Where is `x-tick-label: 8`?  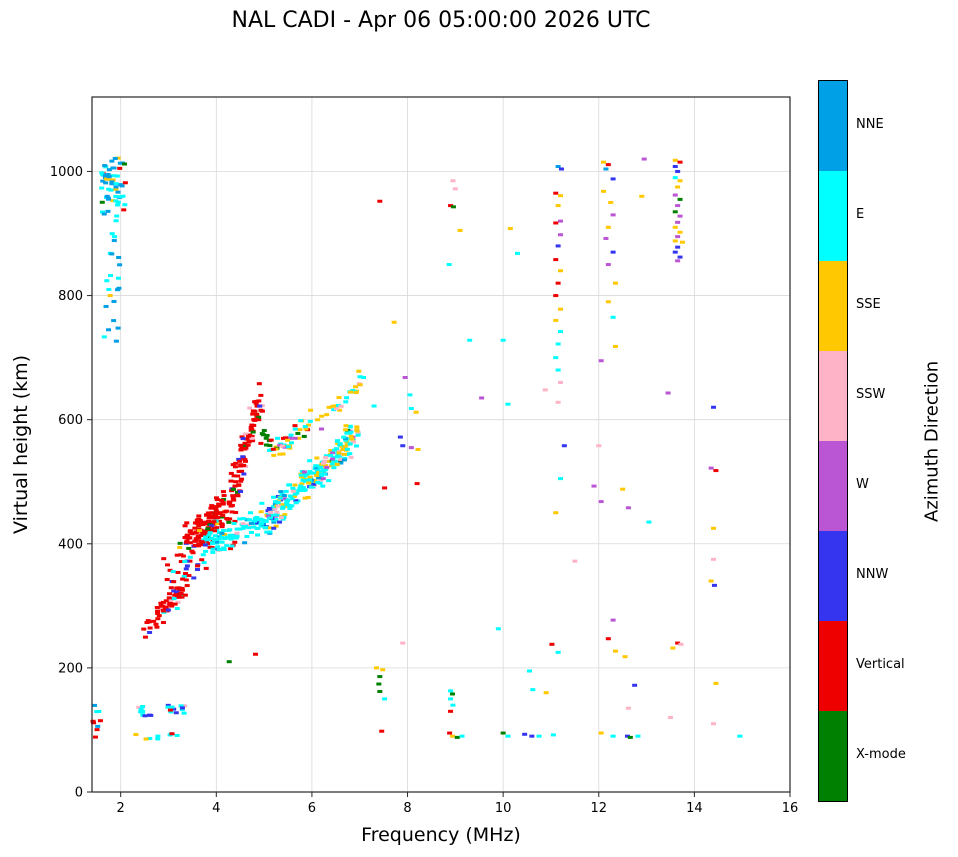 x-tick-label: 8 is located at coordinates (407, 808).